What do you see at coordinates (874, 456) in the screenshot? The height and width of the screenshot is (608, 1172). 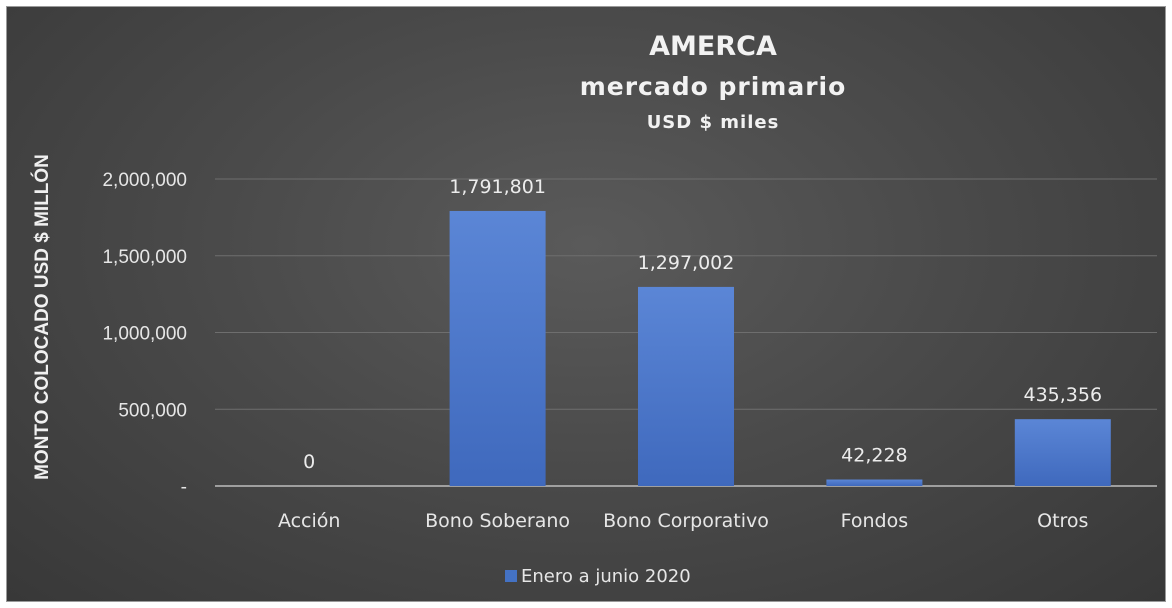 I see `data-label: 42,228` at bounding box center [874, 456].